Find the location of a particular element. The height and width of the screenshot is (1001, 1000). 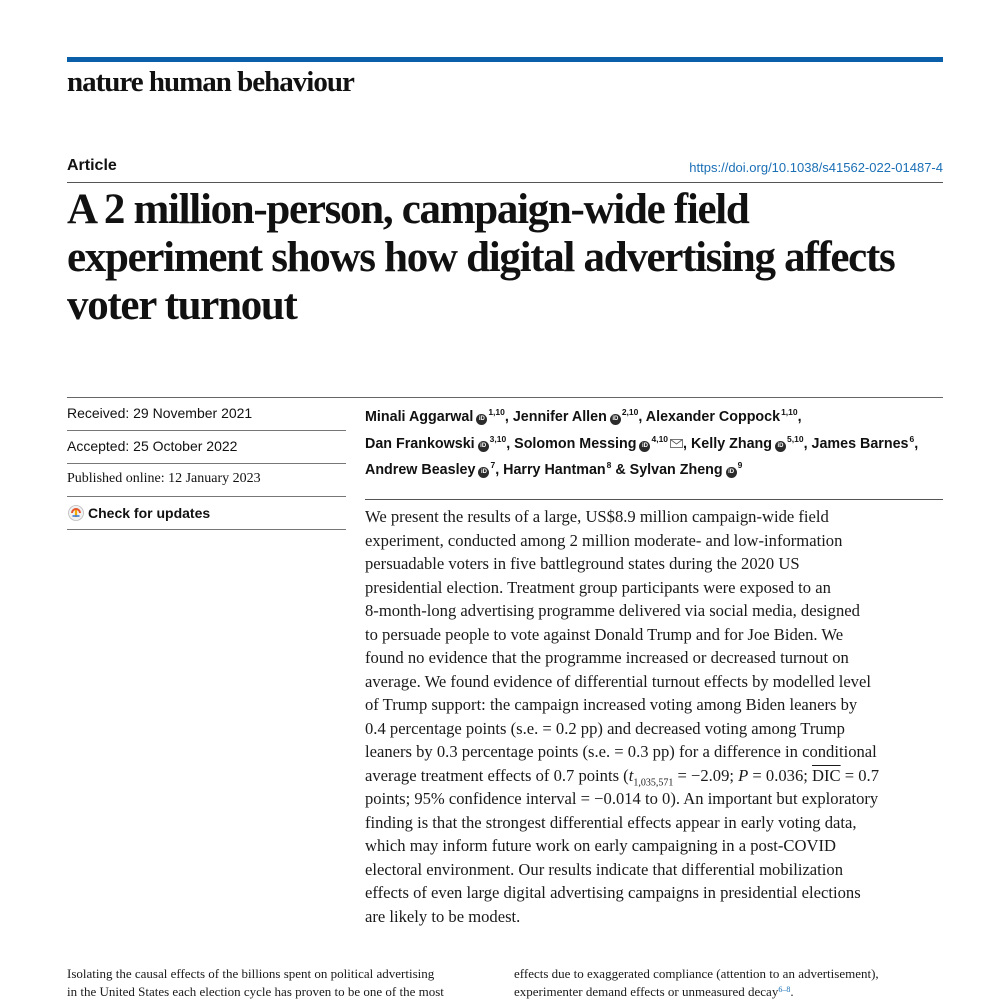

affiliation-marker: 7 is located at coordinates (493, 465).